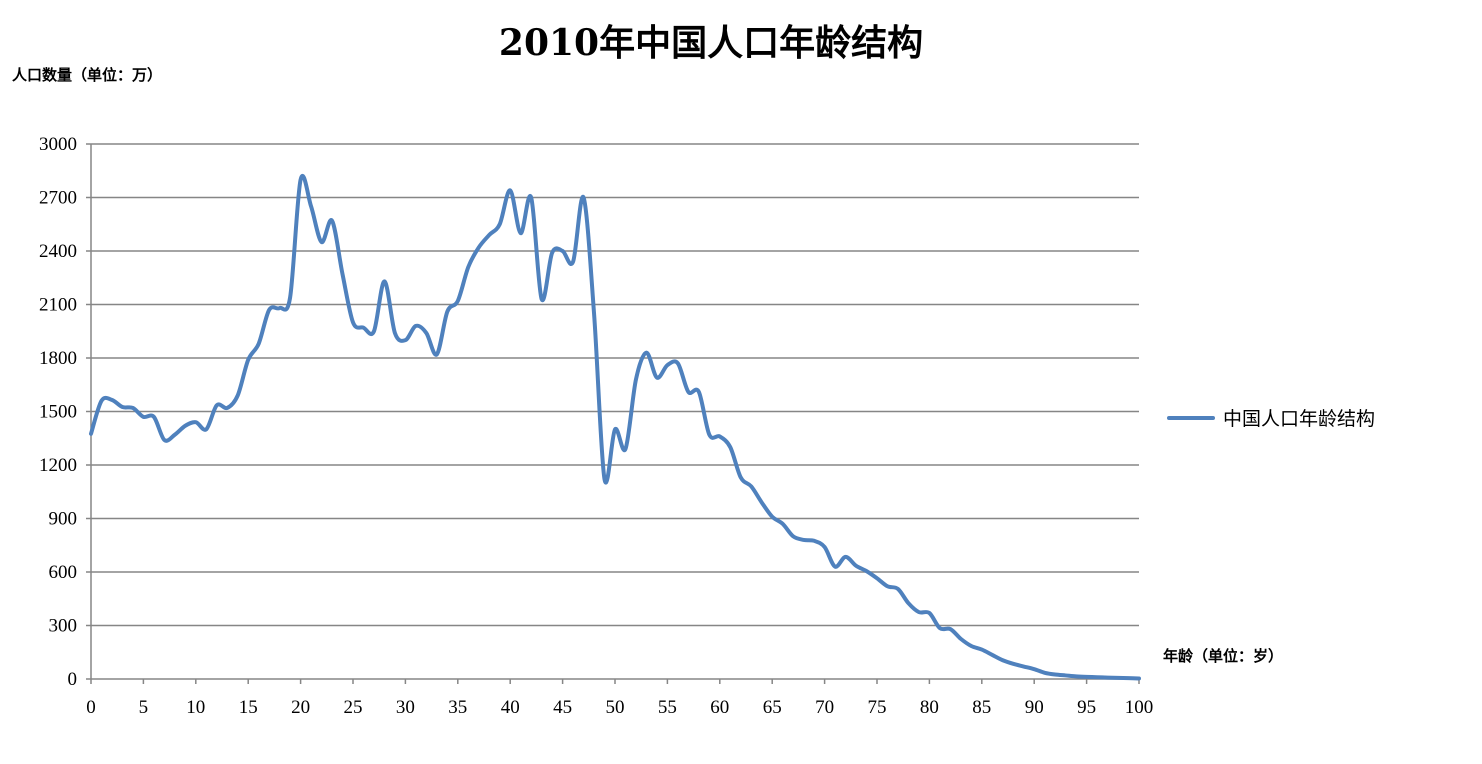  What do you see at coordinates (144, 707) in the screenshot?
I see `x-tick-label: 5` at bounding box center [144, 707].